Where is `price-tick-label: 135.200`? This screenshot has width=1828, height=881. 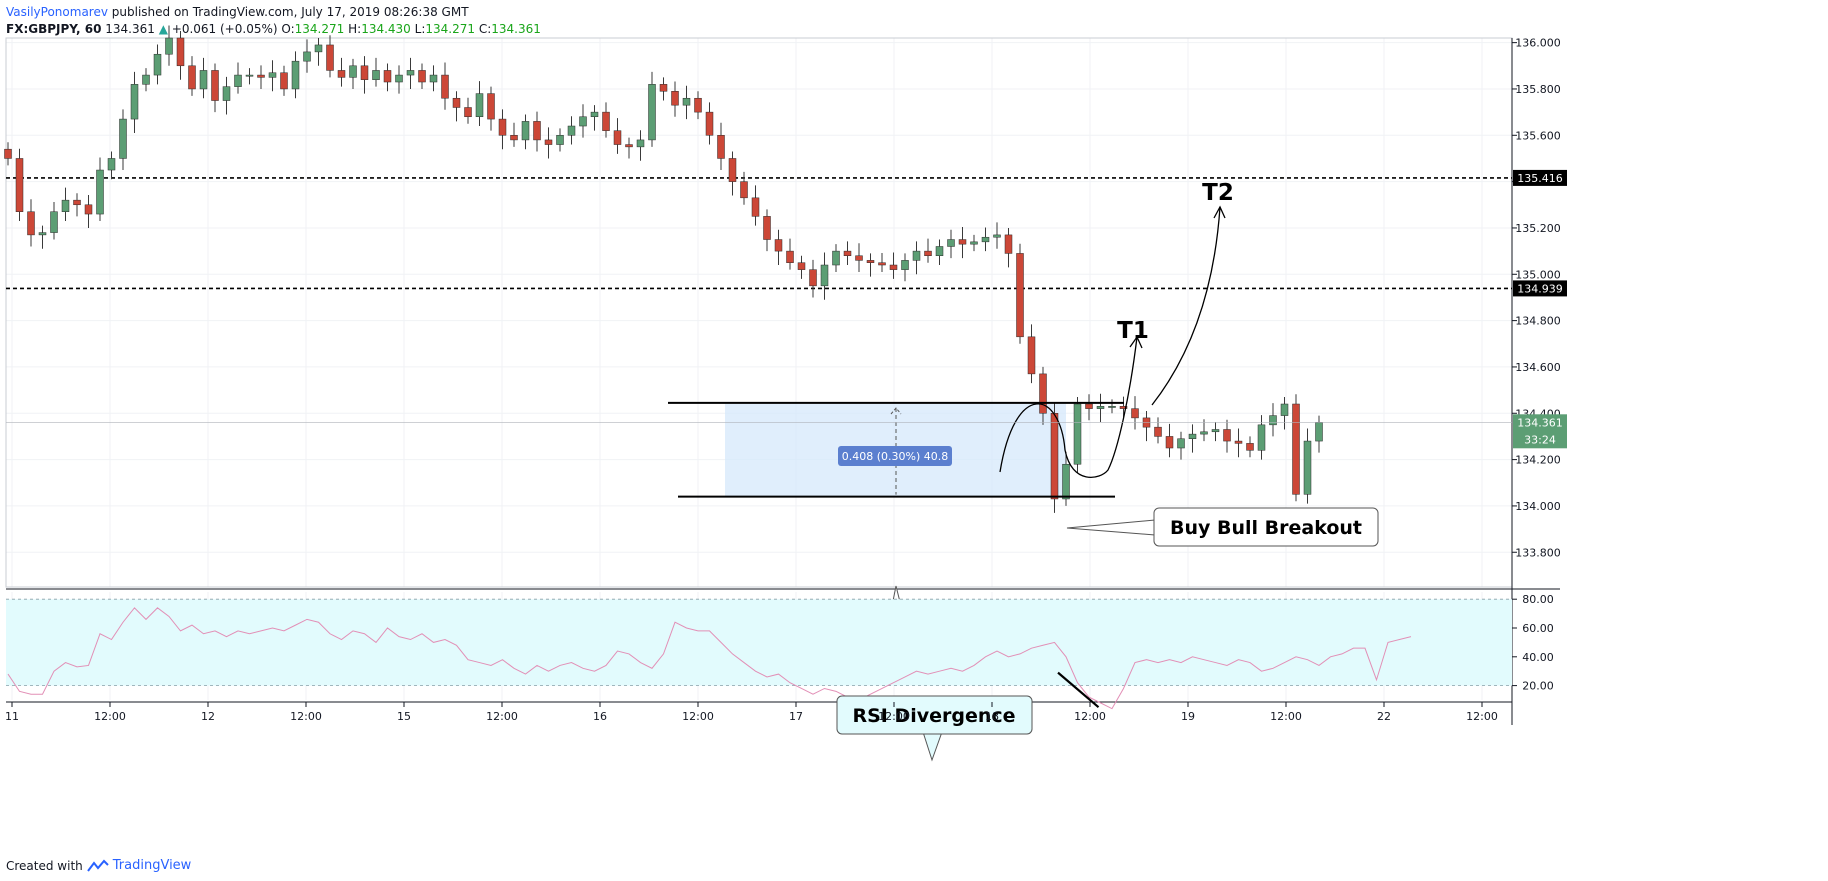
price-tick-label: 135.200 is located at coordinates (1538, 228).